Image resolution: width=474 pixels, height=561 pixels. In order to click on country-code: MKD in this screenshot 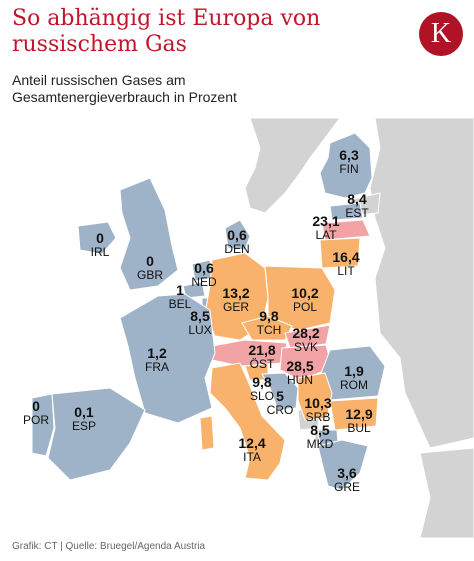, I will do `click(320, 444)`.